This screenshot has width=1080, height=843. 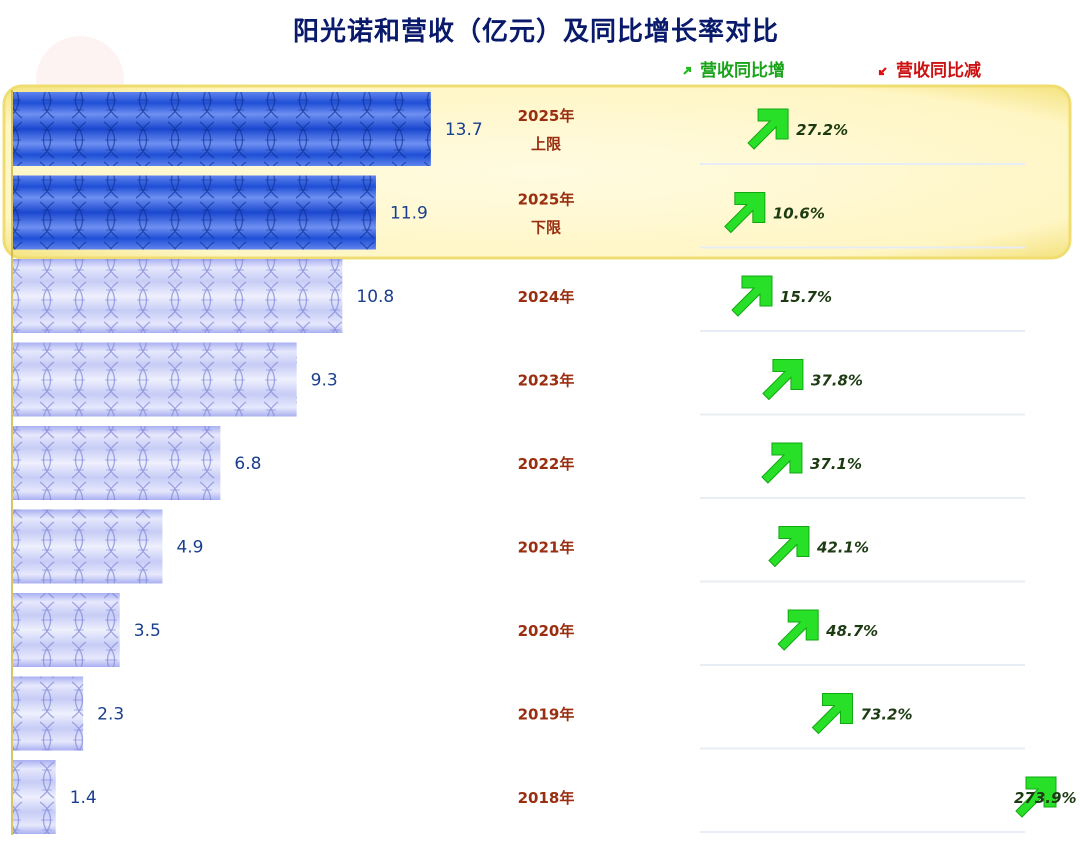 I want to click on legend-down-label: 营收同比减, so click(x=938, y=70).